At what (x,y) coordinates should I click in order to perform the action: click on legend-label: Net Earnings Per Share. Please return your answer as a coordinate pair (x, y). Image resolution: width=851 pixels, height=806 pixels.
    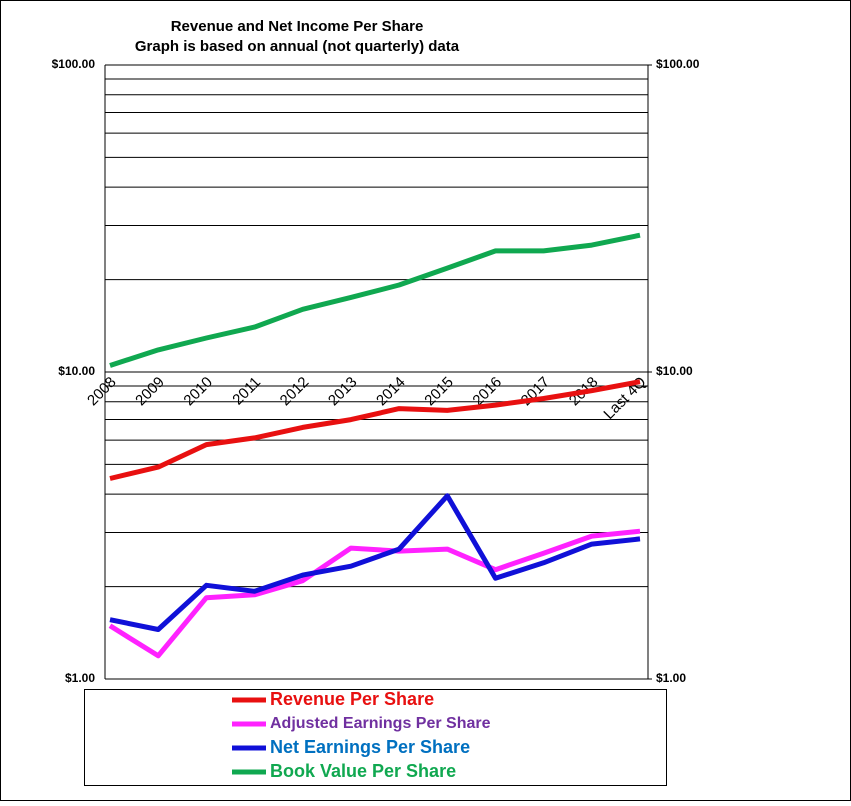
    Looking at the image, I should click on (370, 747).